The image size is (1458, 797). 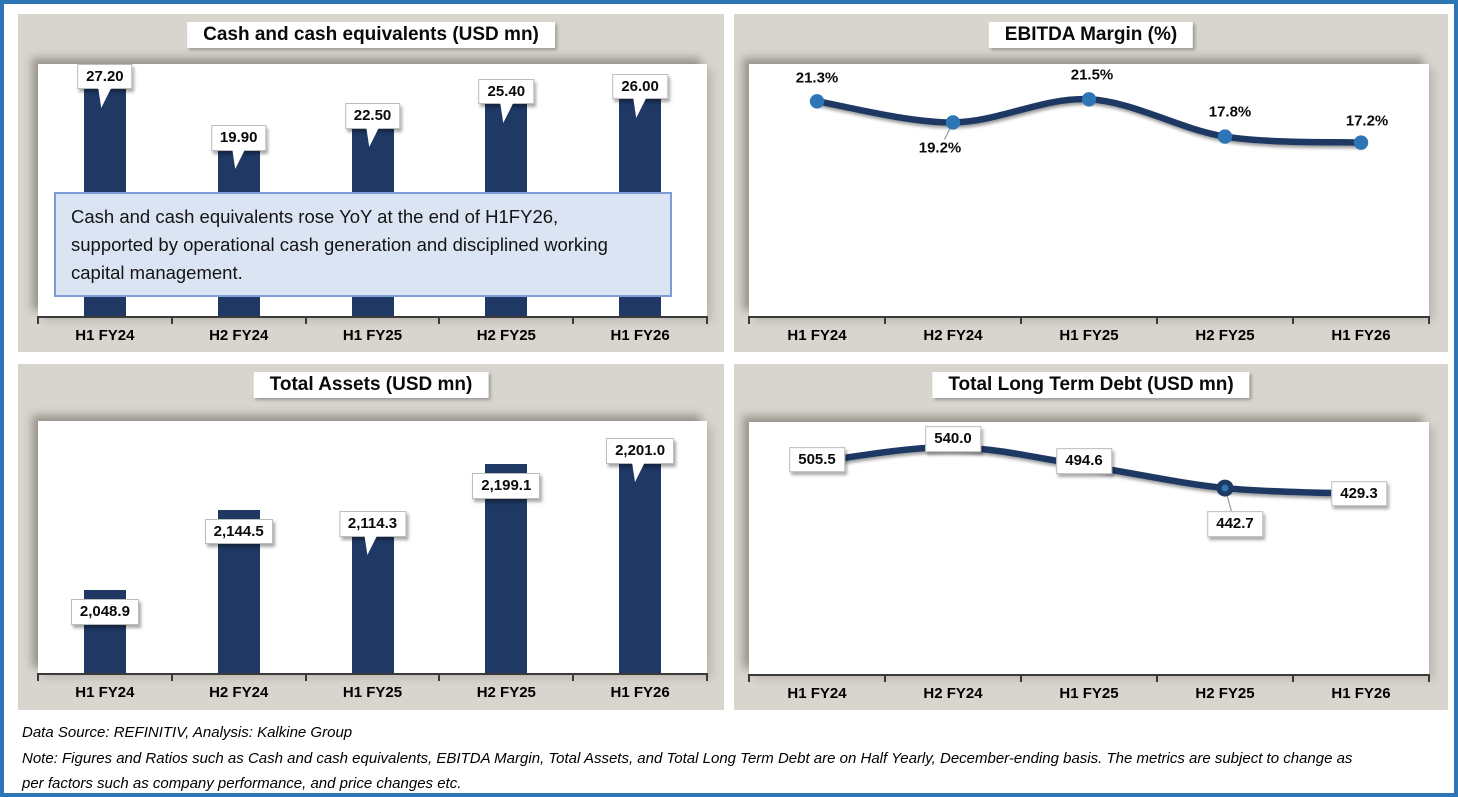 What do you see at coordinates (1235, 524) in the screenshot?
I see `data-label: 442.7` at bounding box center [1235, 524].